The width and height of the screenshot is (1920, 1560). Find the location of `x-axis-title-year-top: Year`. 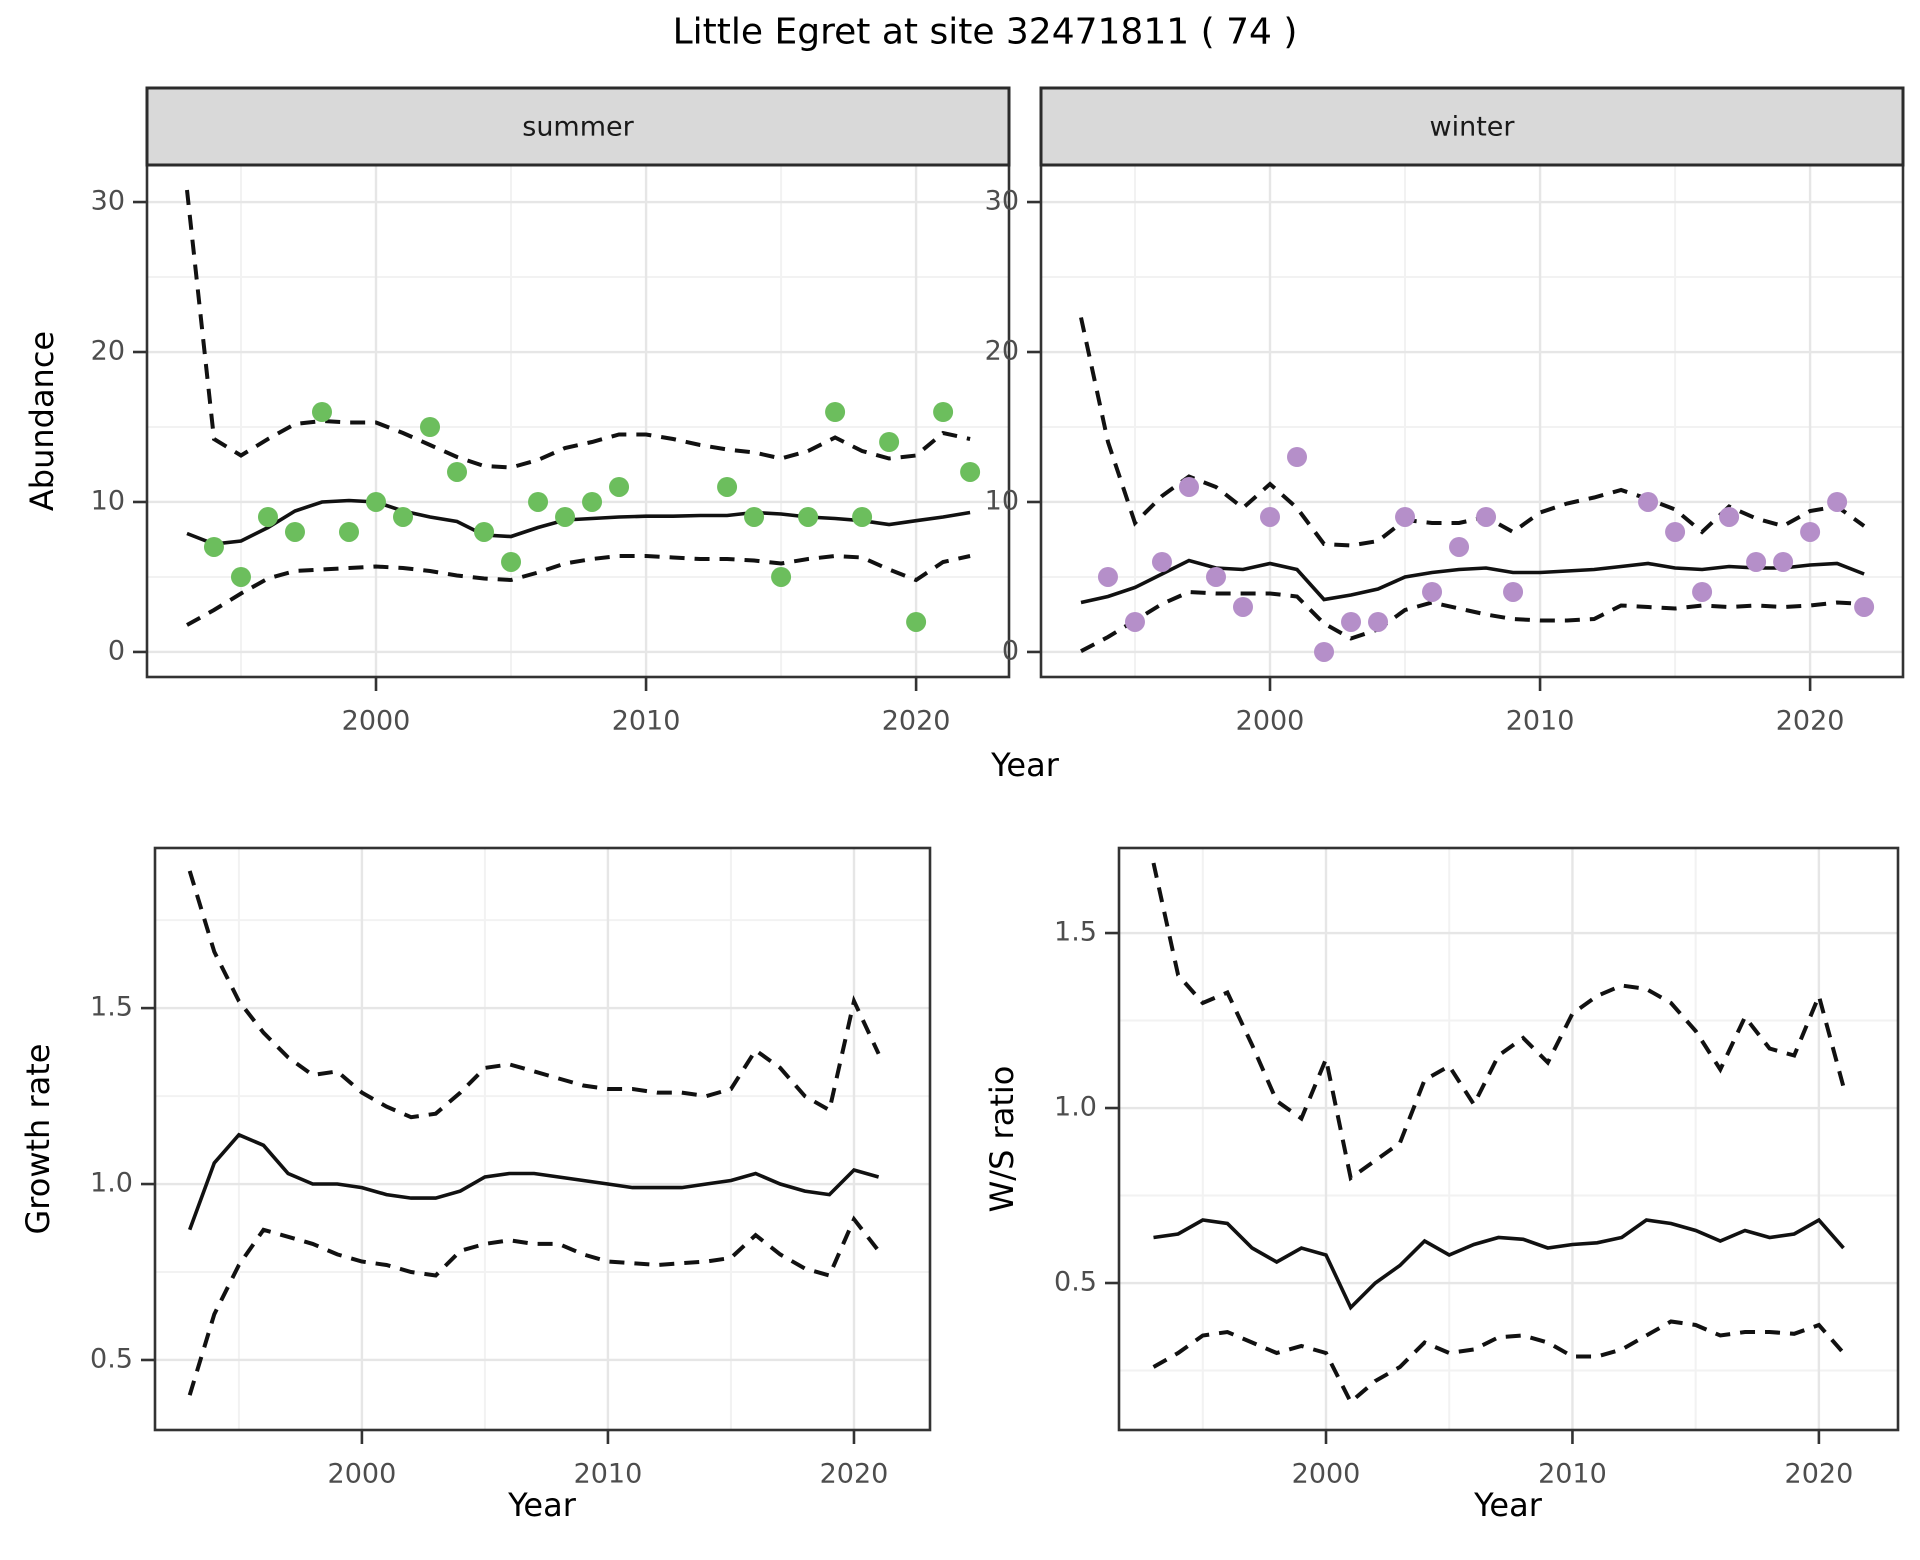

x-axis-title-year-top: Year is located at coordinates (1025, 765).